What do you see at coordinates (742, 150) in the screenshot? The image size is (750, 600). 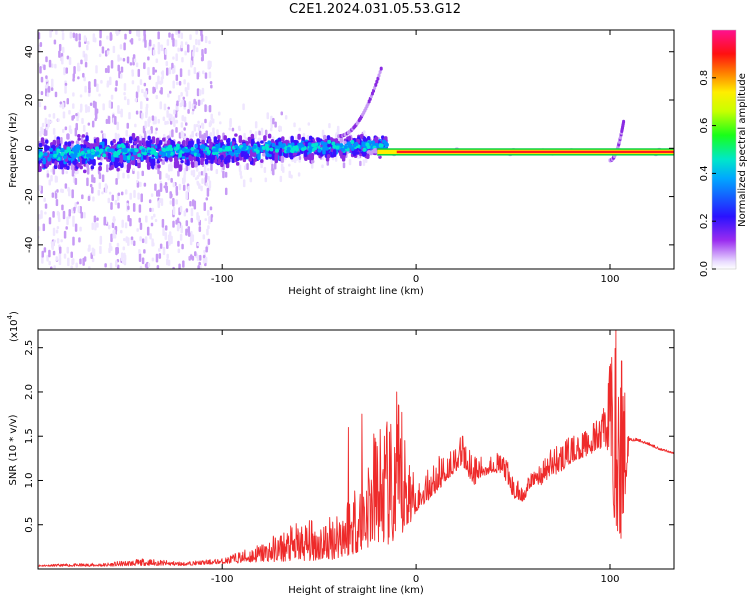 I see `colorbar-label: Normalized spectral amplitude` at bounding box center [742, 150].